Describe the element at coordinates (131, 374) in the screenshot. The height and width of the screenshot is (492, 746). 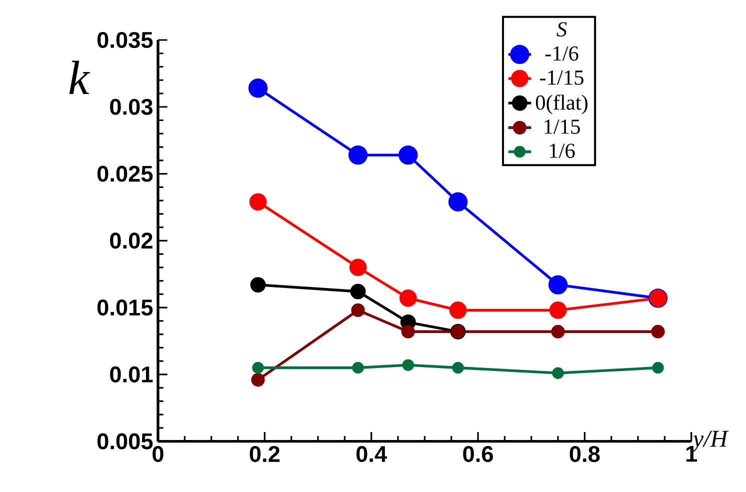
I see `y-tick-label: 0.01` at that location.